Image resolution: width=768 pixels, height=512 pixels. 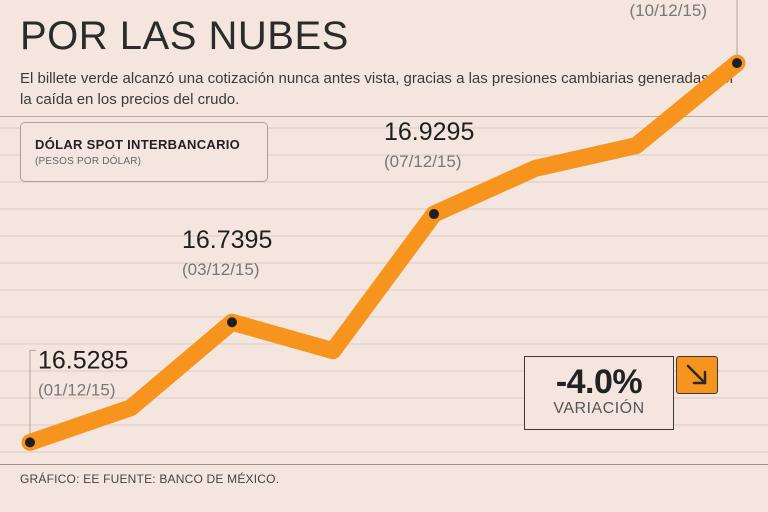 What do you see at coordinates (221, 269) in the screenshot?
I see `data-label-date: (03/12/15)` at bounding box center [221, 269].